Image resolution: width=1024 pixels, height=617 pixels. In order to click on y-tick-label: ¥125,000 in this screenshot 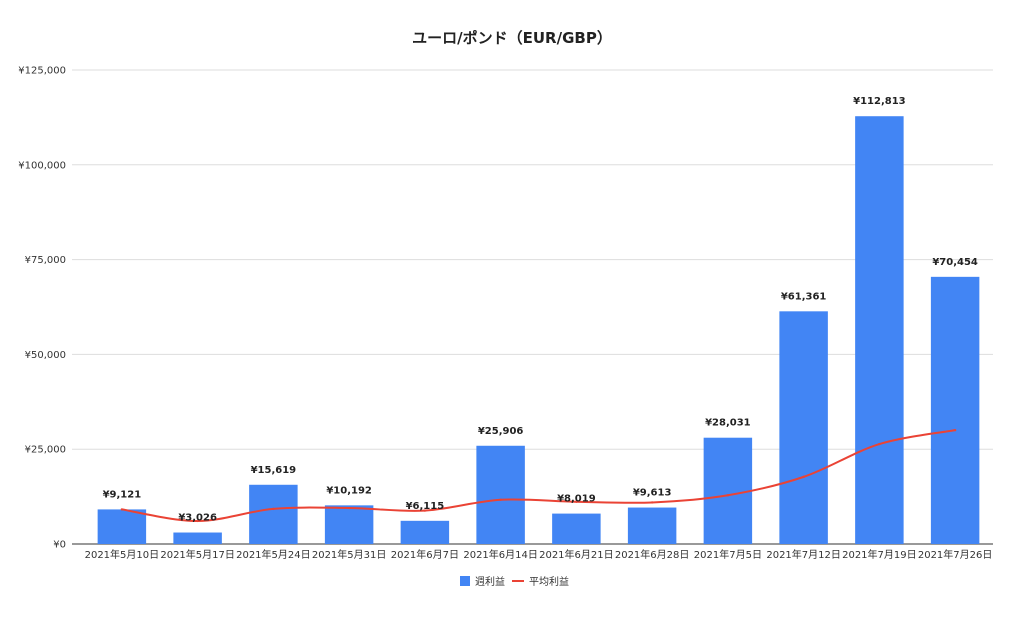, I will do `click(42, 71)`.